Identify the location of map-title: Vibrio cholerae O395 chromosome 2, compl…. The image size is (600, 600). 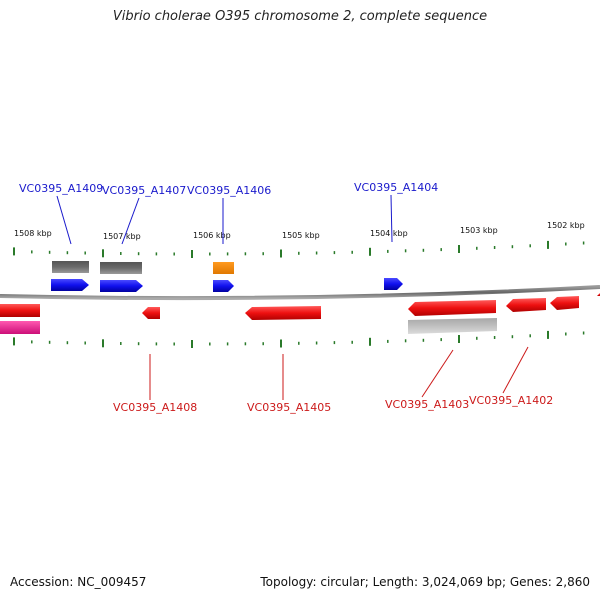
(300, 16).